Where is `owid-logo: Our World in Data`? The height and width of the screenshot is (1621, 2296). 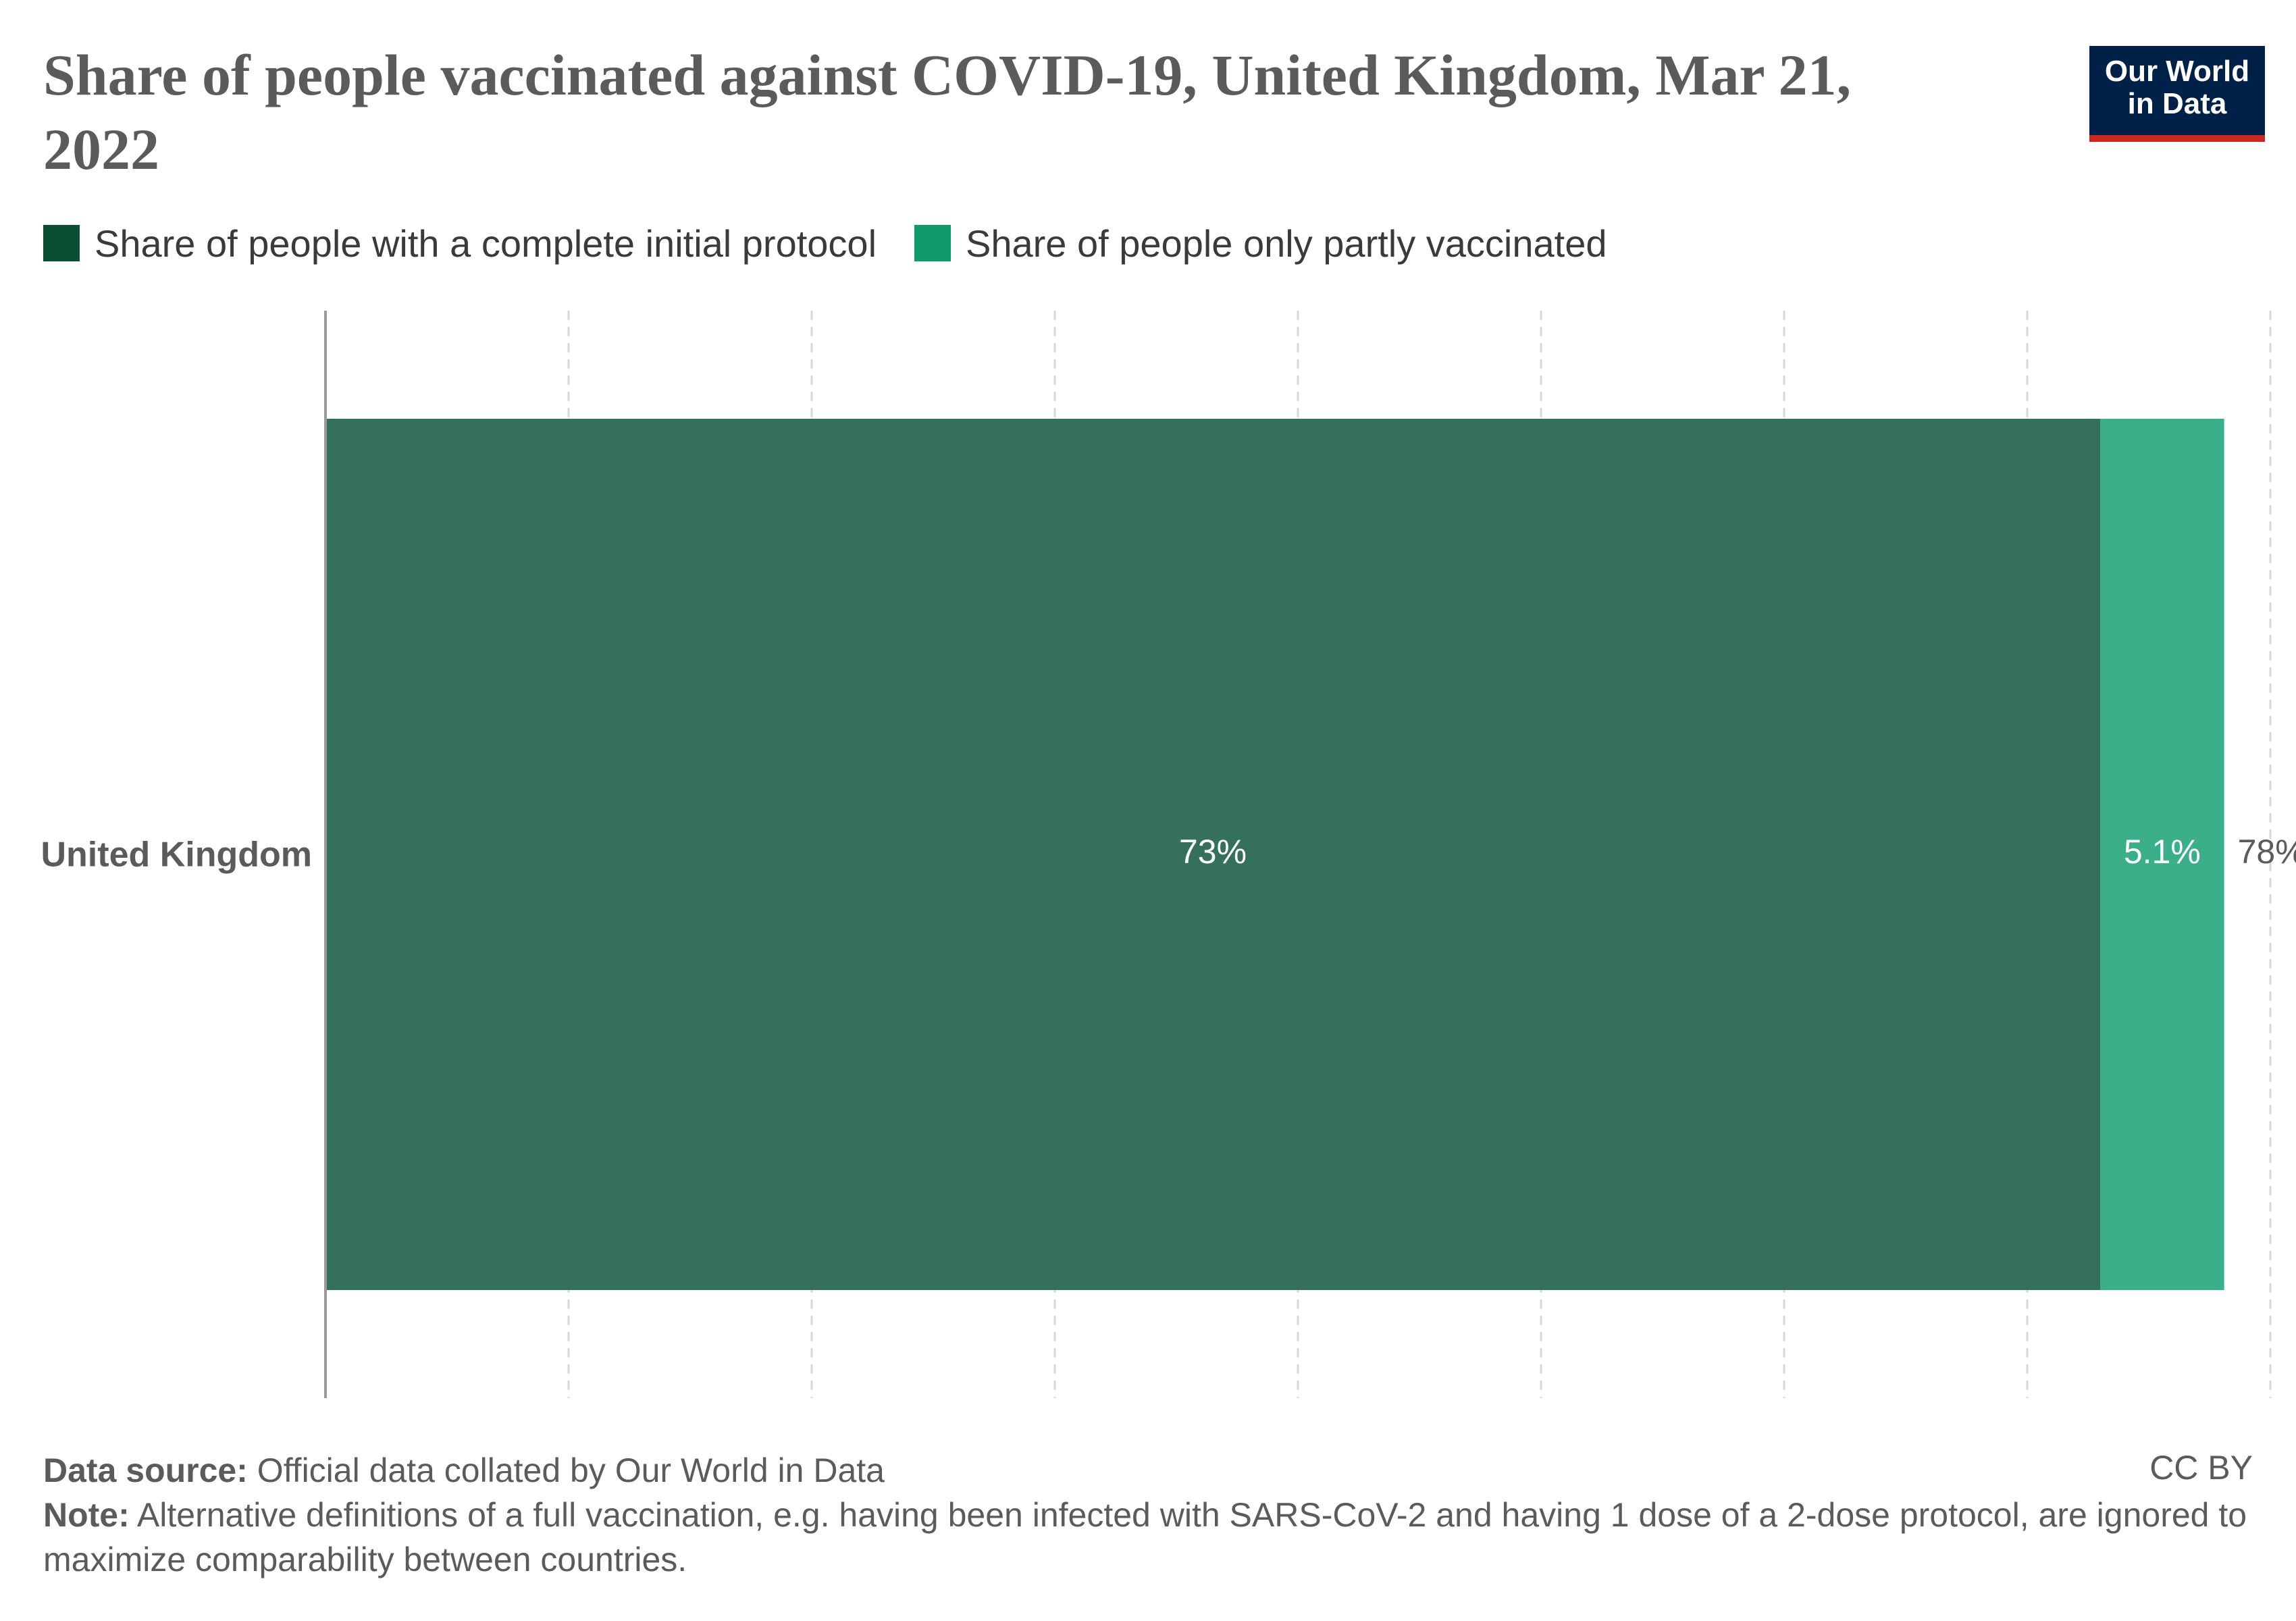
owid-logo: Our World in Data is located at coordinates (2177, 94).